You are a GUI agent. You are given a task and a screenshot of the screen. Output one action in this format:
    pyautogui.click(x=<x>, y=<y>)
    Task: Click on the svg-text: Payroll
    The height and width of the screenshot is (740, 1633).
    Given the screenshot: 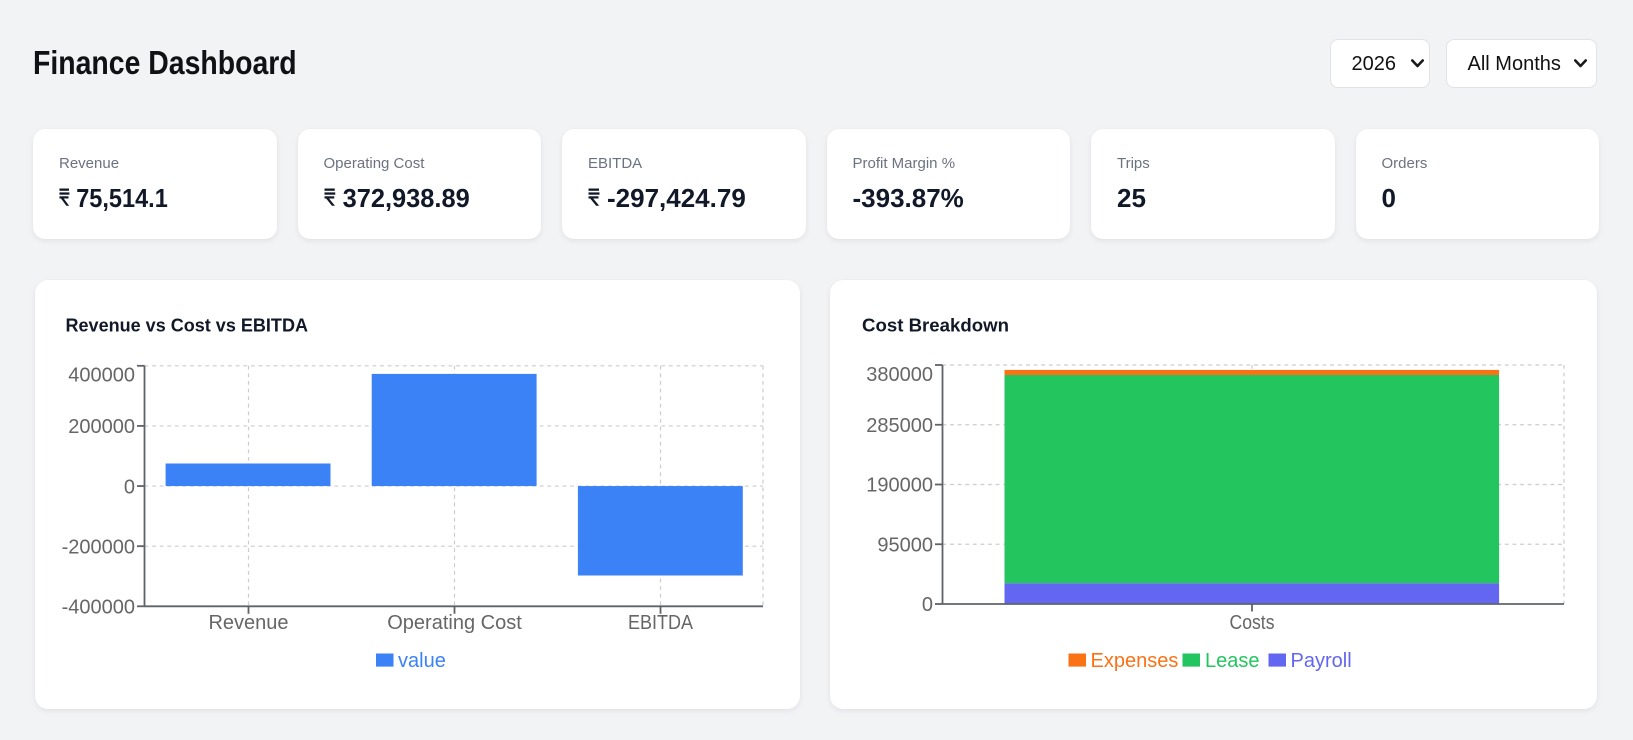 What is the action you would take?
    pyautogui.click(x=1321, y=661)
    